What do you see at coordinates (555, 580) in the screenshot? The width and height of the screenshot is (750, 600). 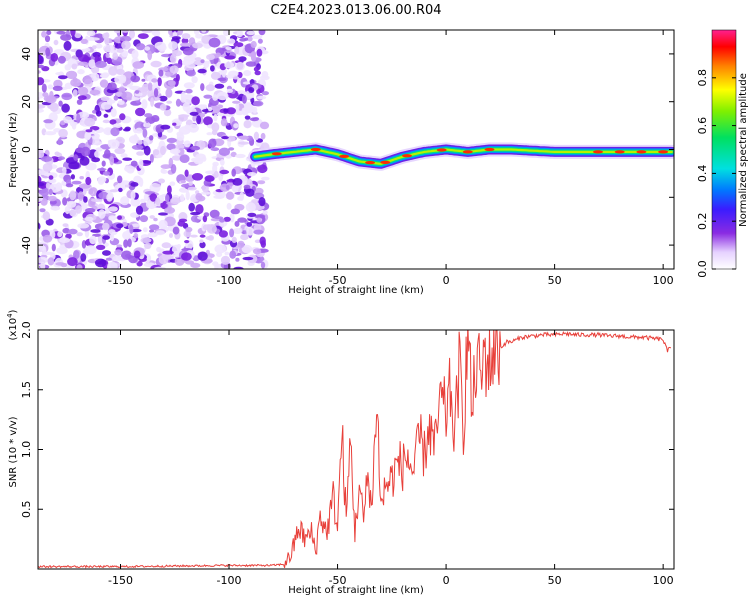 I see `x-tick-label: 50` at bounding box center [555, 580].